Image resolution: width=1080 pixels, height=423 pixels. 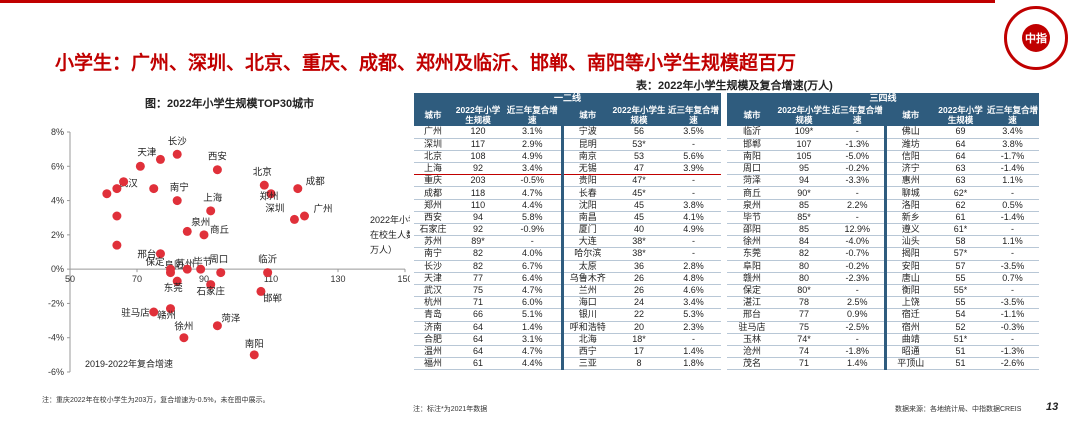 What do you see at coordinates (586, 254) in the screenshot?
I see `cell-city: 哈尔滨` at bounding box center [586, 254].